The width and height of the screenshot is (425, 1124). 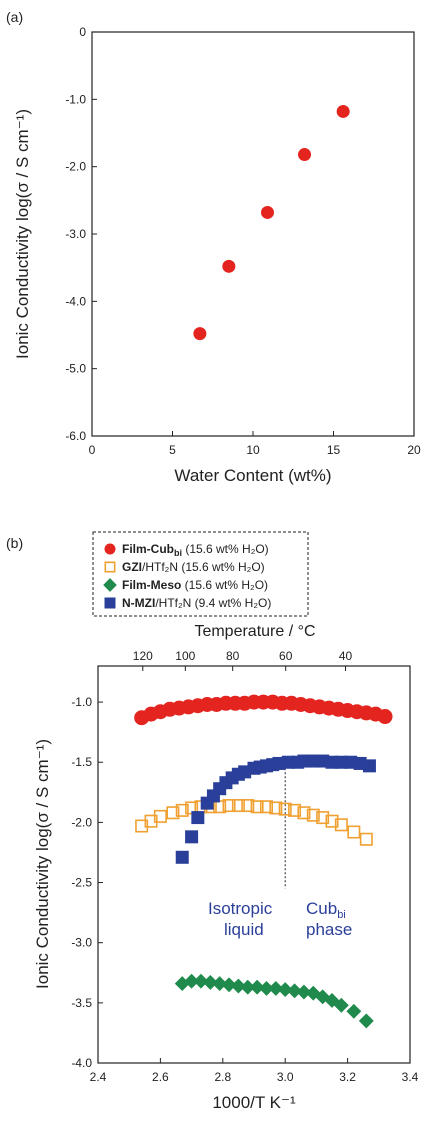 I want to click on legend-marker-diamond, so click(x=110, y=585).